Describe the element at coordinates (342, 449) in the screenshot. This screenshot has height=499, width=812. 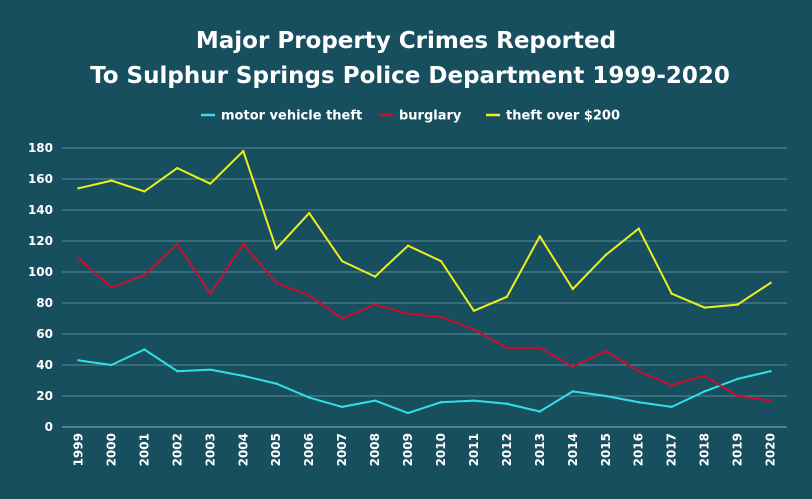
I see `x-tick-label: 2007` at that location.